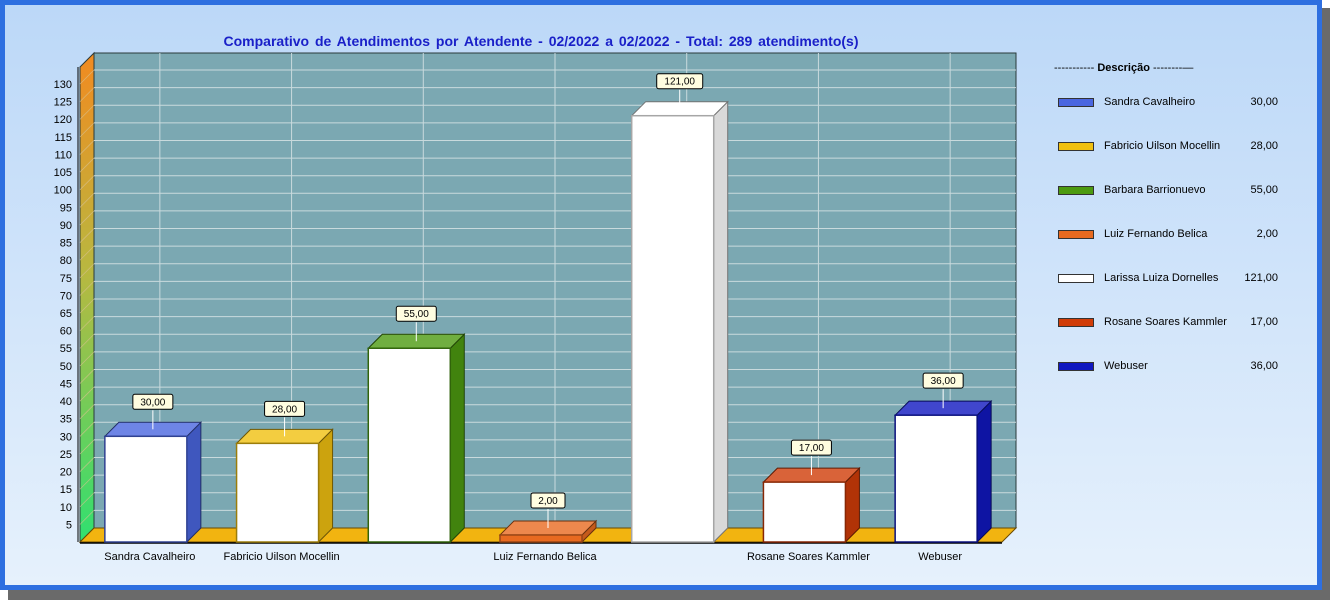 Image resolution: width=1332 pixels, height=604 pixels. What do you see at coordinates (1261, 278) in the screenshot?
I see `legend-value: 121,00` at bounding box center [1261, 278].